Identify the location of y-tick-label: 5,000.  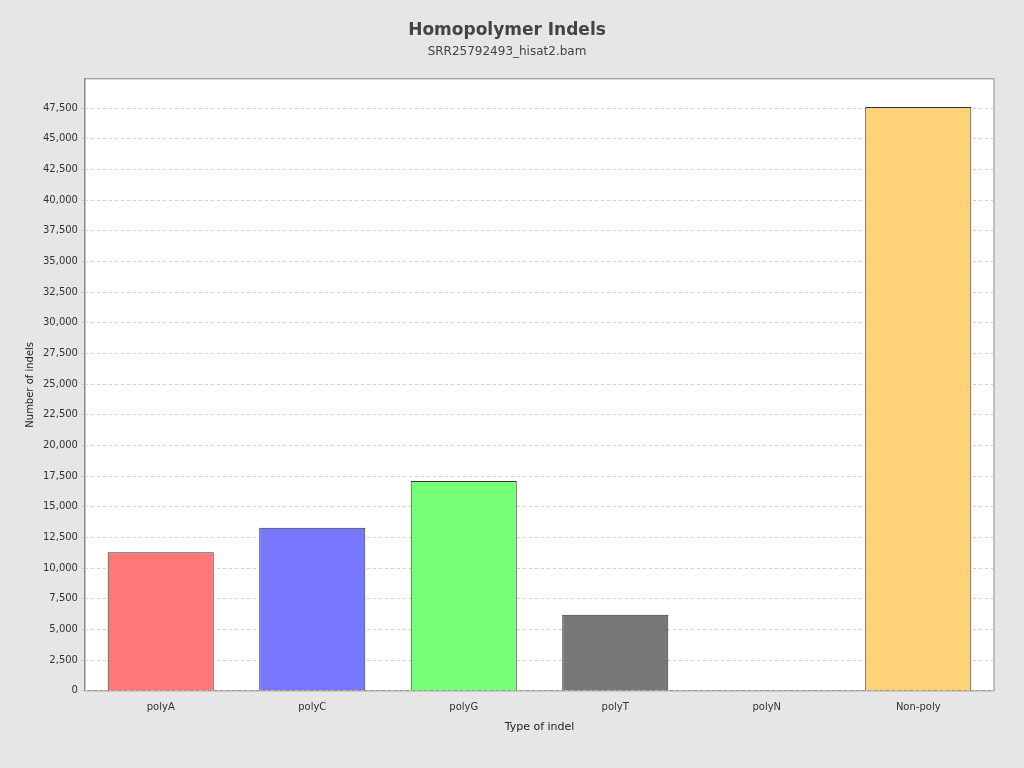
(63, 629).